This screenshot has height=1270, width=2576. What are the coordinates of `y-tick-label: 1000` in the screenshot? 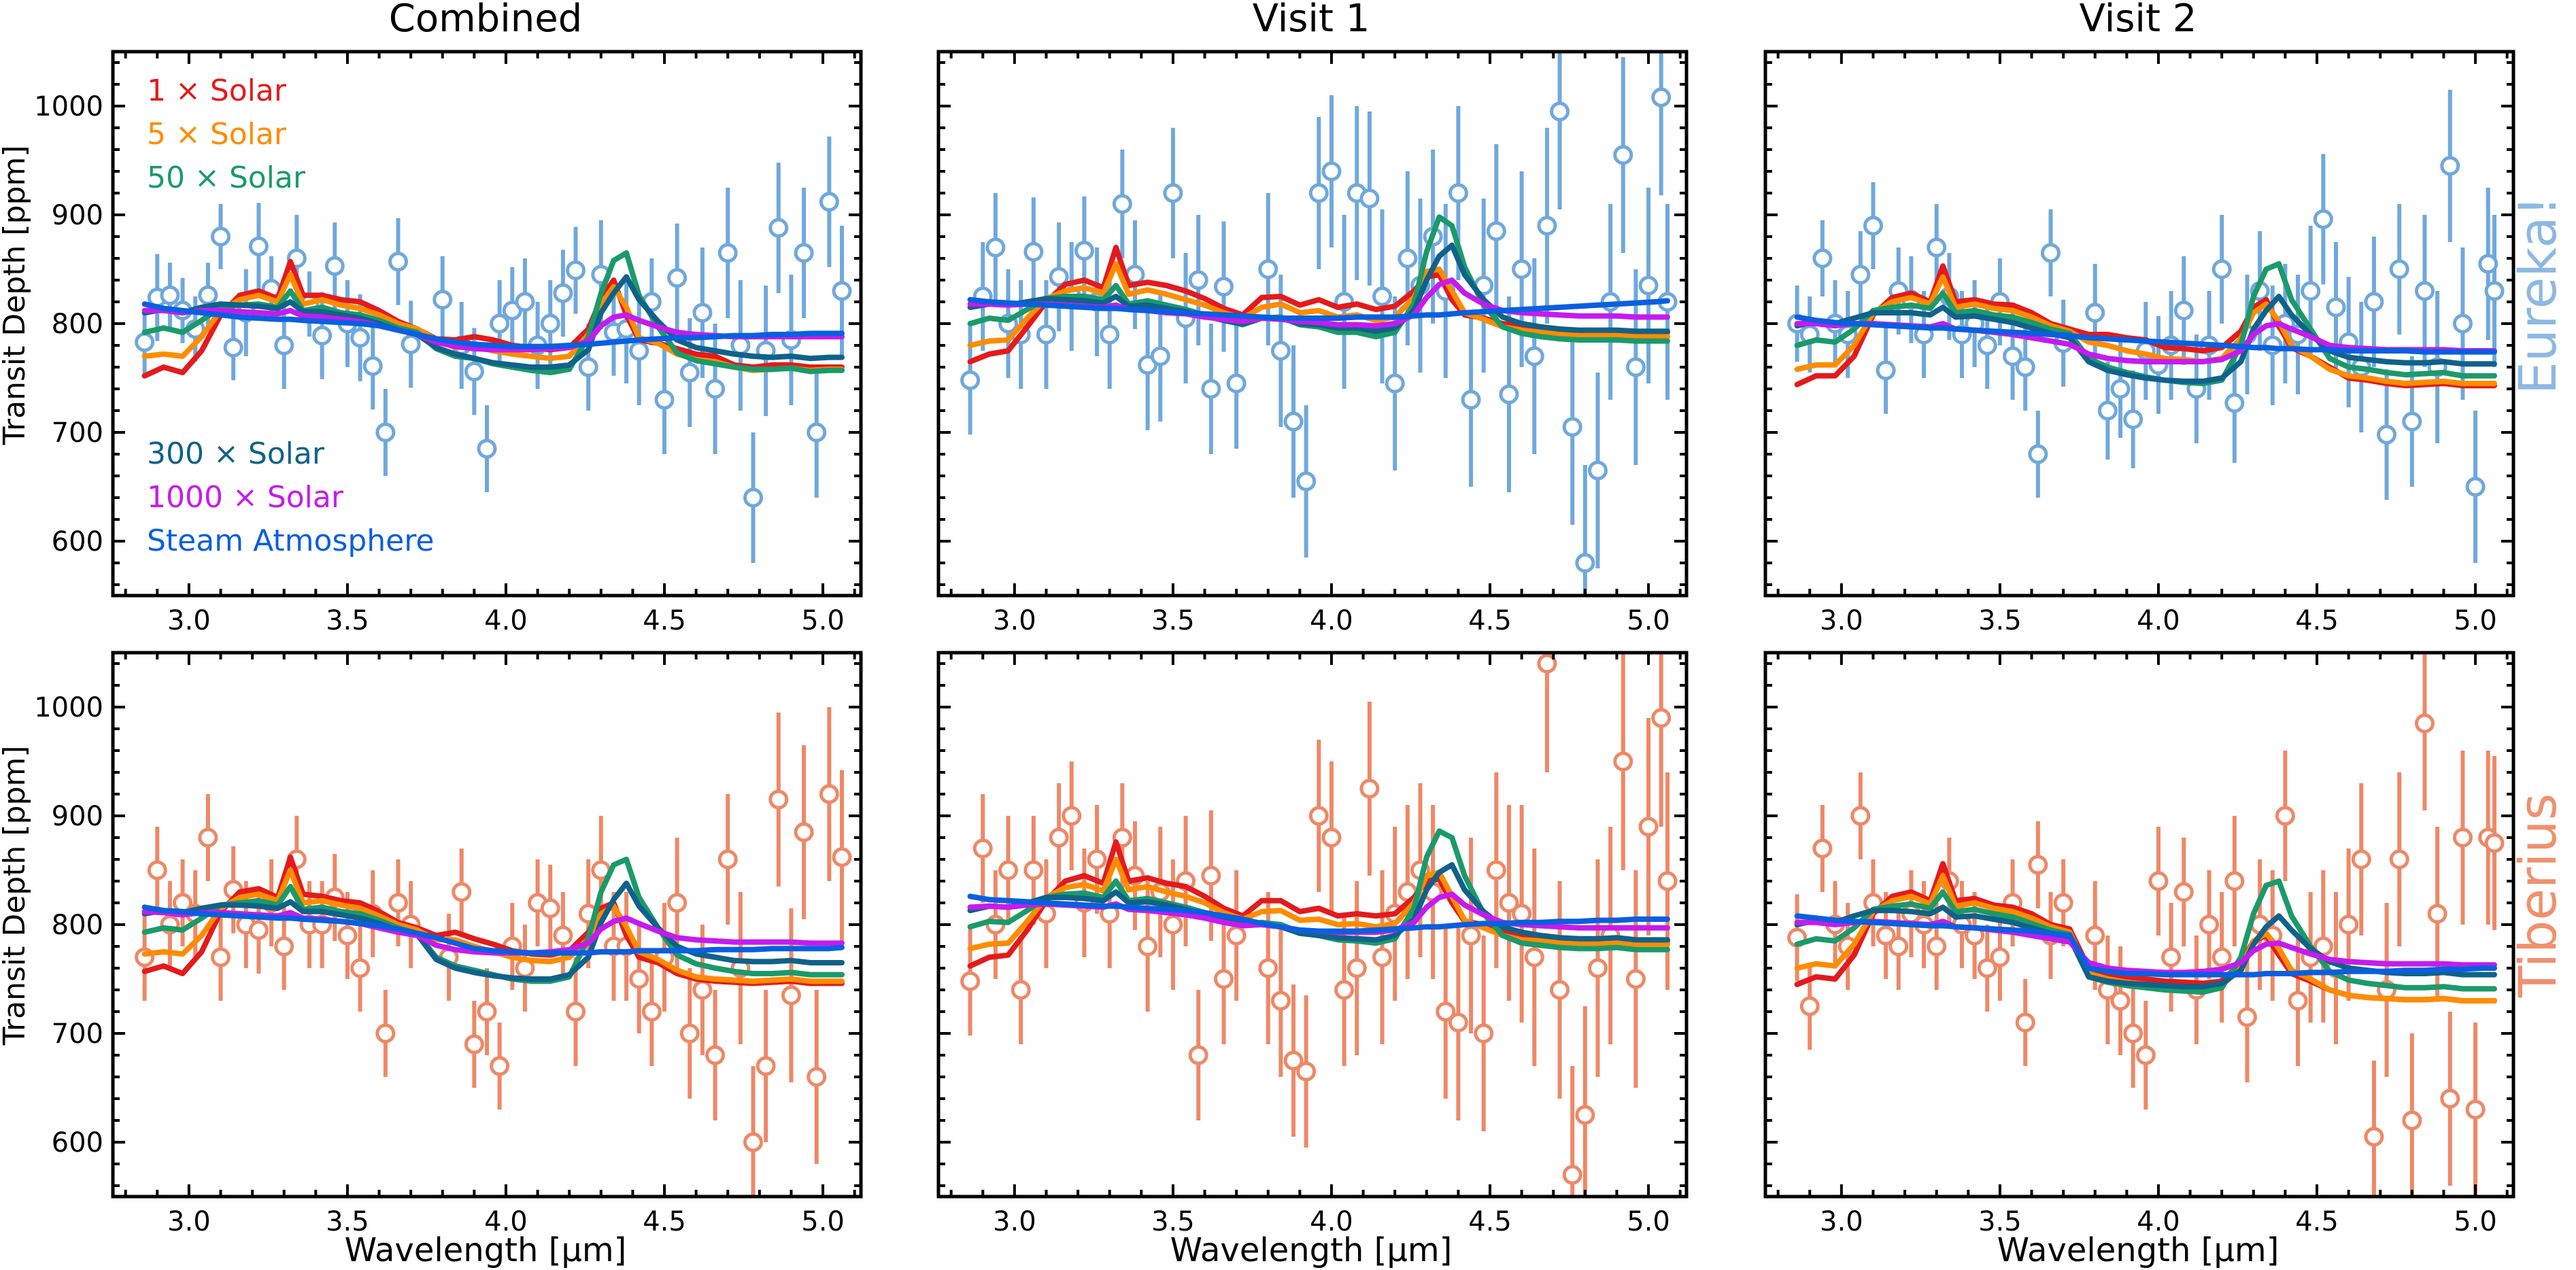 It's located at (68, 708).